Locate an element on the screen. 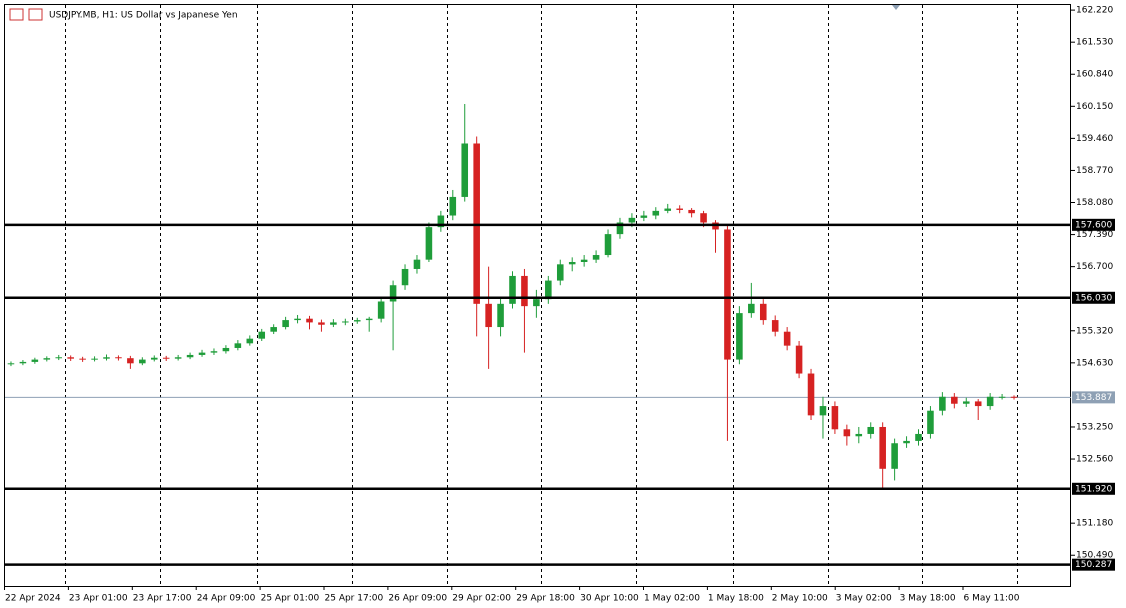 The width and height of the screenshot is (1126, 608). y-tick-label: 160.150 is located at coordinates (1094, 107).